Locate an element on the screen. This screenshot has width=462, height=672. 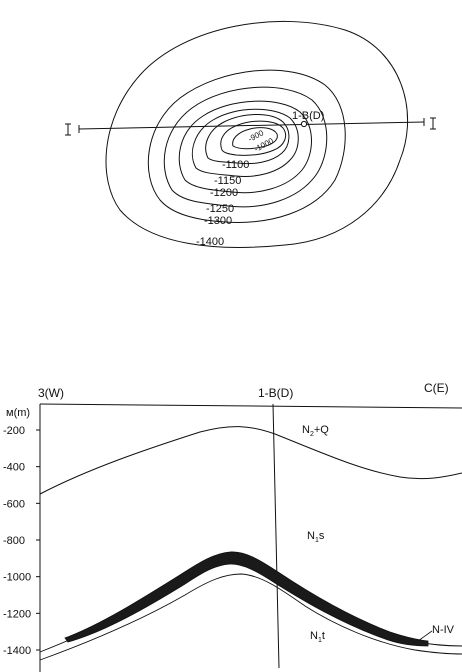
contour-label: -1400 is located at coordinates (210, 242).